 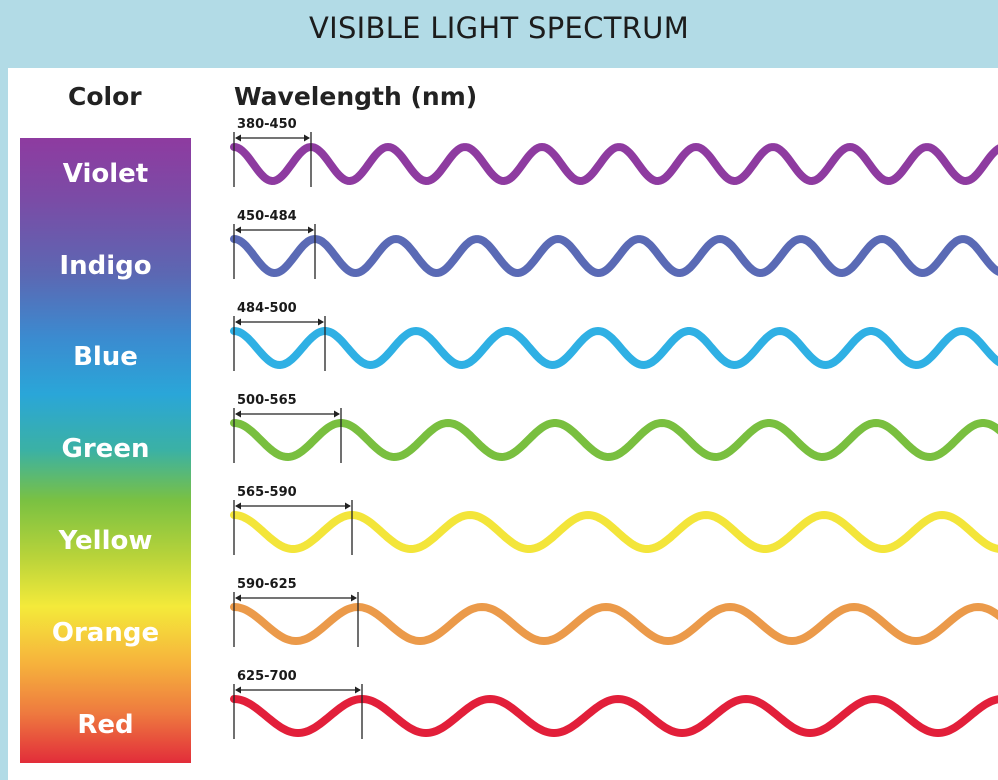 What do you see at coordinates (267, 492) in the screenshot?
I see `wavelength-range-yellow: 565-590` at bounding box center [267, 492].